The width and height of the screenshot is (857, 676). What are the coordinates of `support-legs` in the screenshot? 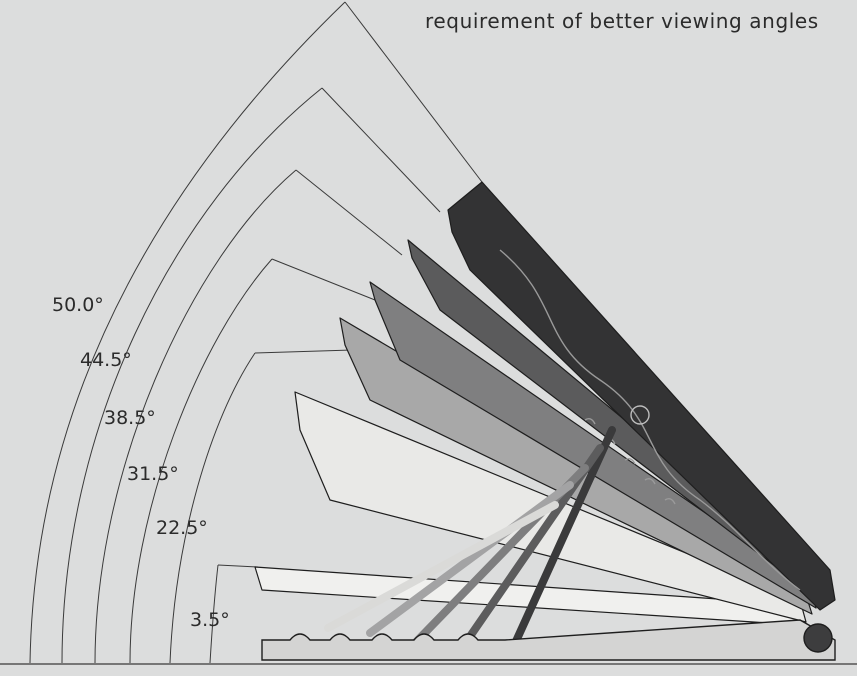 It's located at (470, 540).